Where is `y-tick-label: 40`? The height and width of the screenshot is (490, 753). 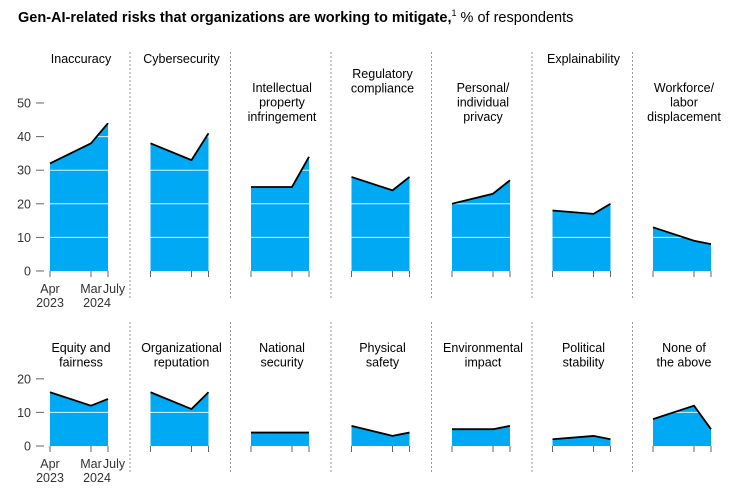 y-tick-label: 40 is located at coordinates (24, 137).